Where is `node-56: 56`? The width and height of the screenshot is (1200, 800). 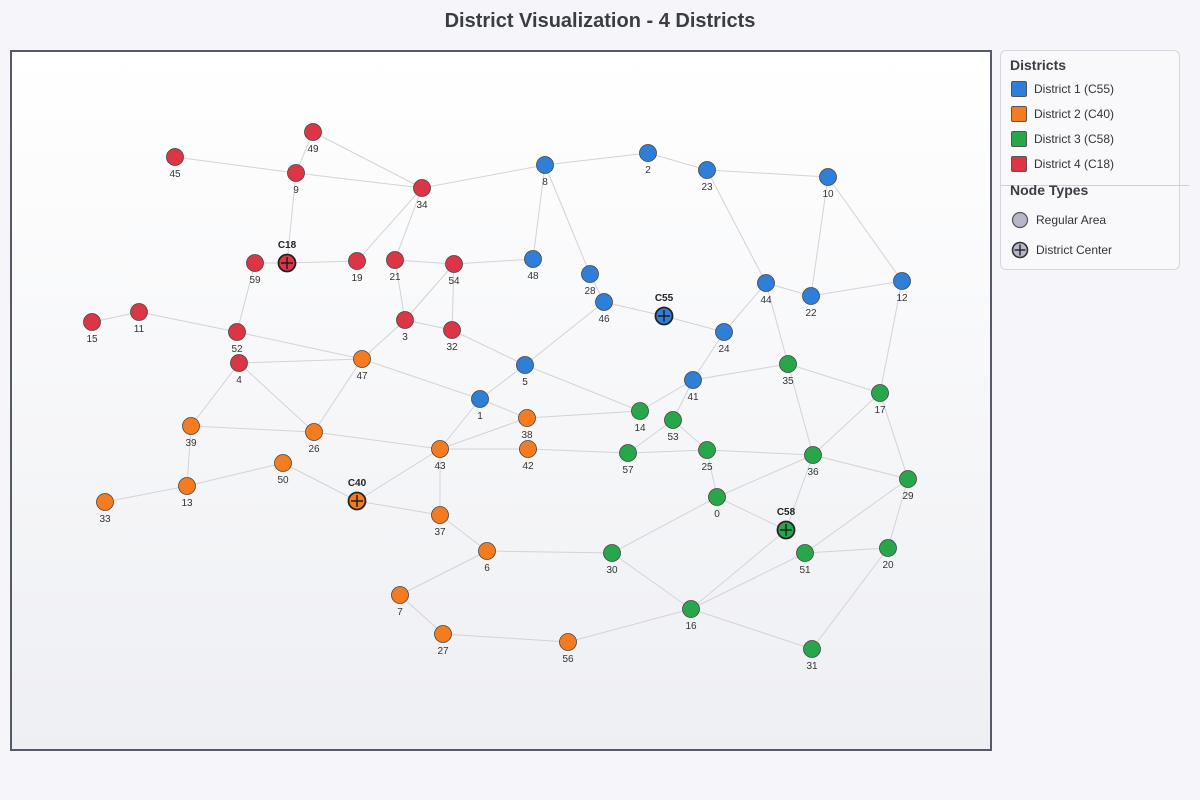 node-56: 56 is located at coordinates (568, 649).